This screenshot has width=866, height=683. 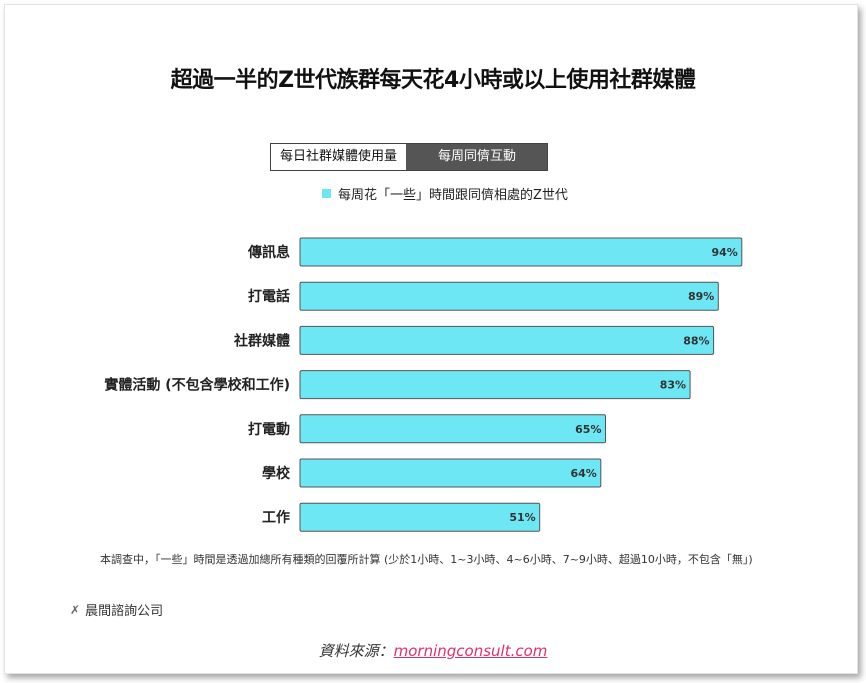 I want to click on m-logo-icon: ✗, so click(x=75, y=609).